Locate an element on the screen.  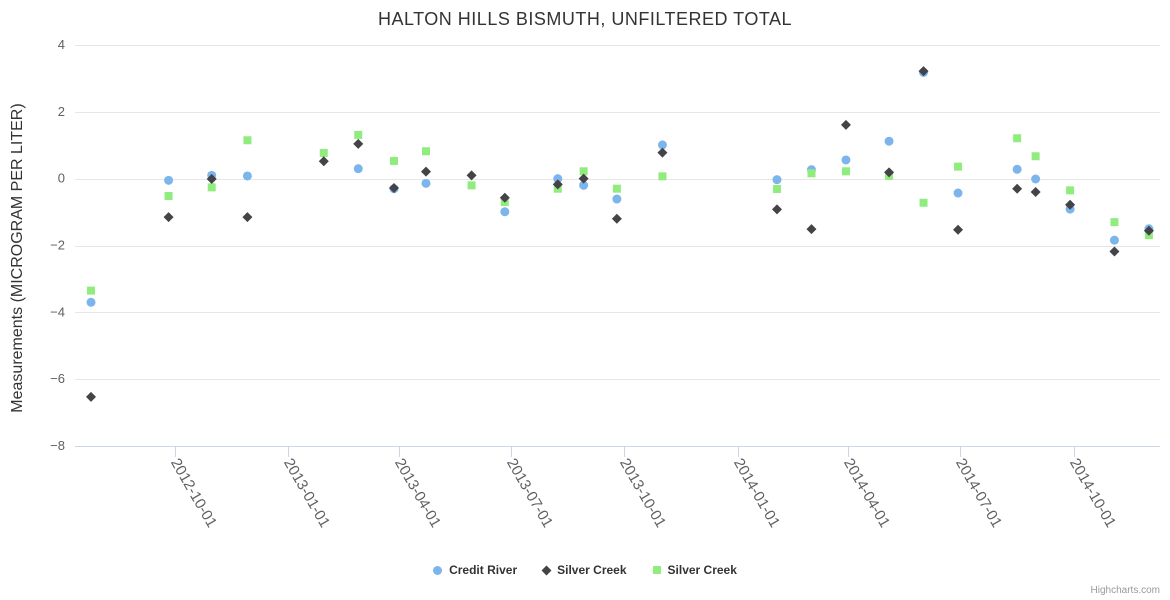
y-axis-tick-label: −4 is located at coordinates (57, 311).